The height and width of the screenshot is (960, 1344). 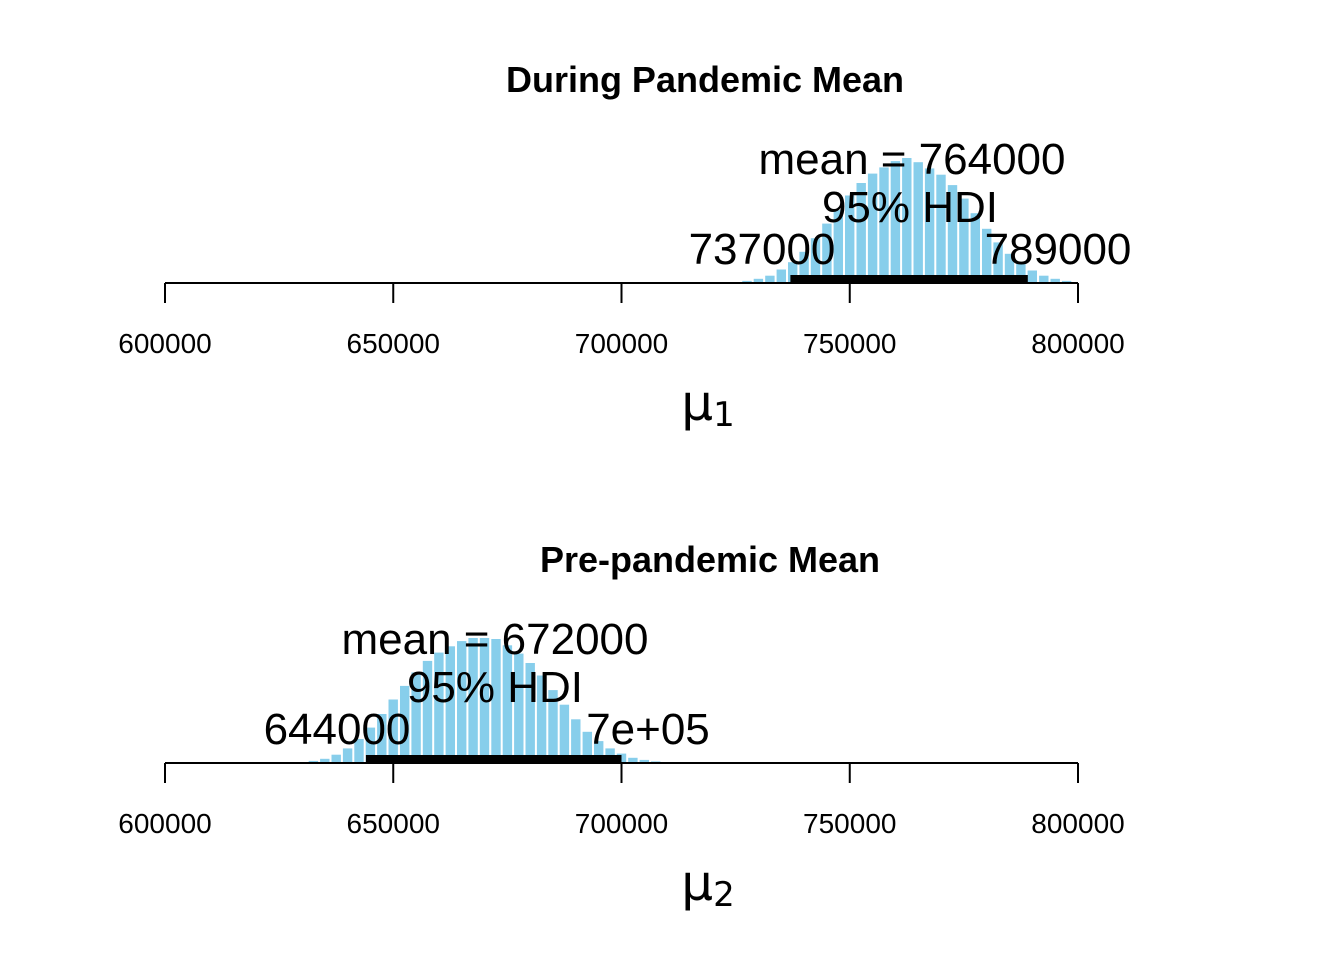 I want to click on hdi-high-label: 789000, so click(x=1058, y=249).